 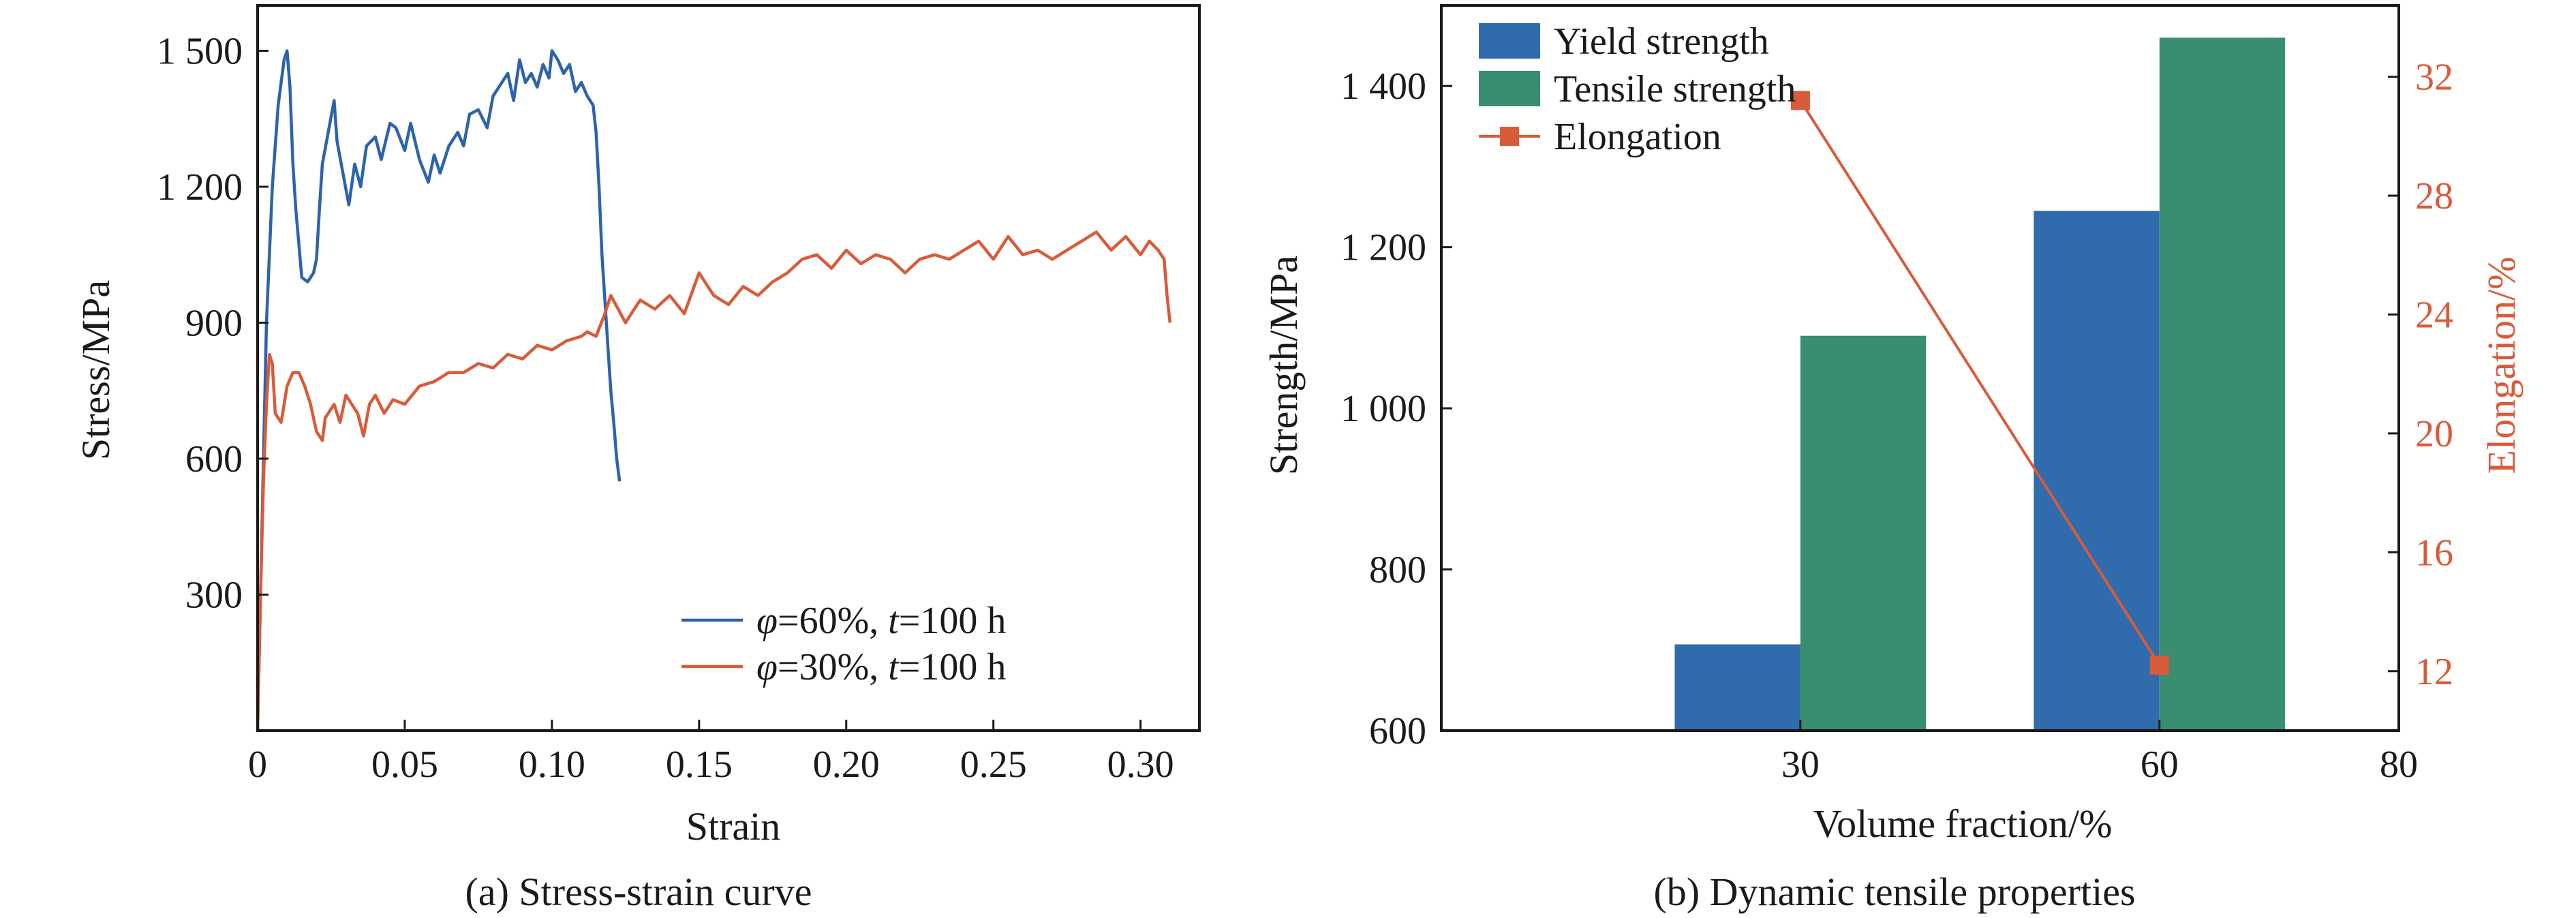 I want to click on panel-b-y2-tick-label: 28, so click(x=2434, y=196).